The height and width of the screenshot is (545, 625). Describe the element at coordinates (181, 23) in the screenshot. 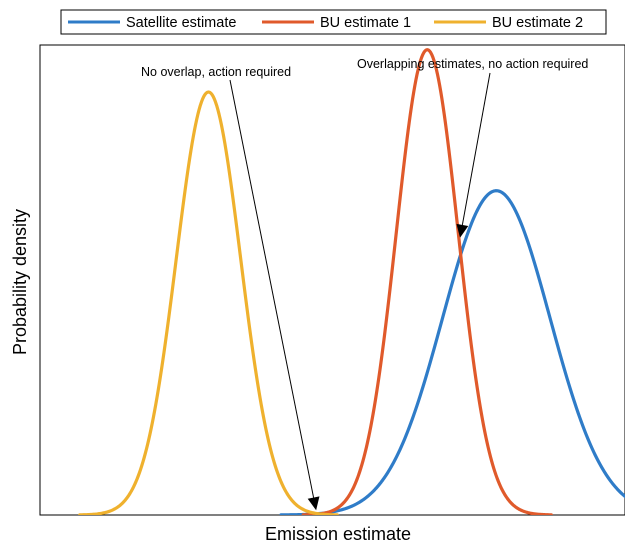

I see `legend-label-satellite-estimate: Satellite estimate` at that location.